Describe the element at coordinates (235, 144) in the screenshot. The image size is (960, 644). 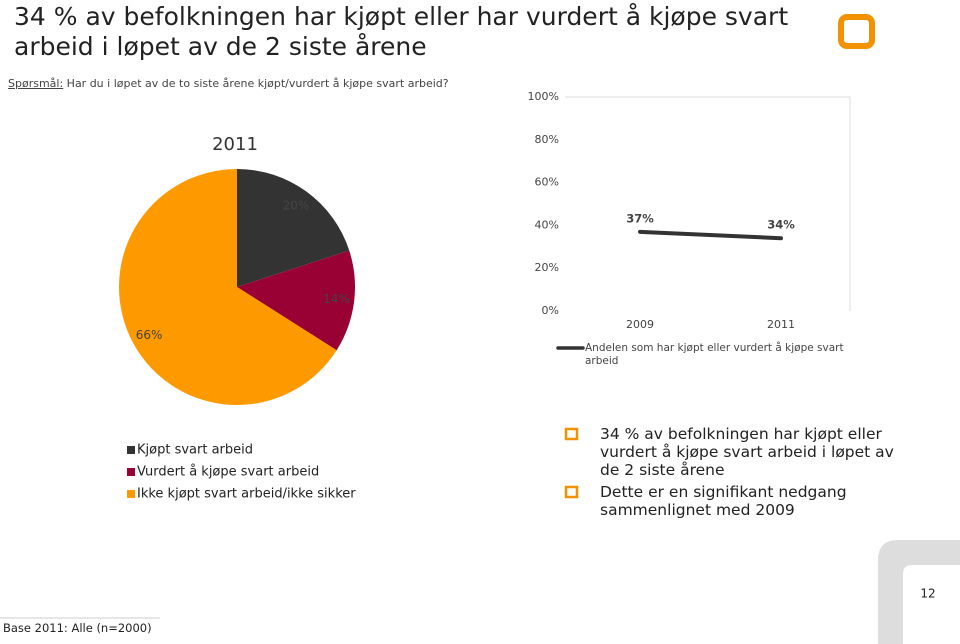
I see `chart-title: 2011` at that location.